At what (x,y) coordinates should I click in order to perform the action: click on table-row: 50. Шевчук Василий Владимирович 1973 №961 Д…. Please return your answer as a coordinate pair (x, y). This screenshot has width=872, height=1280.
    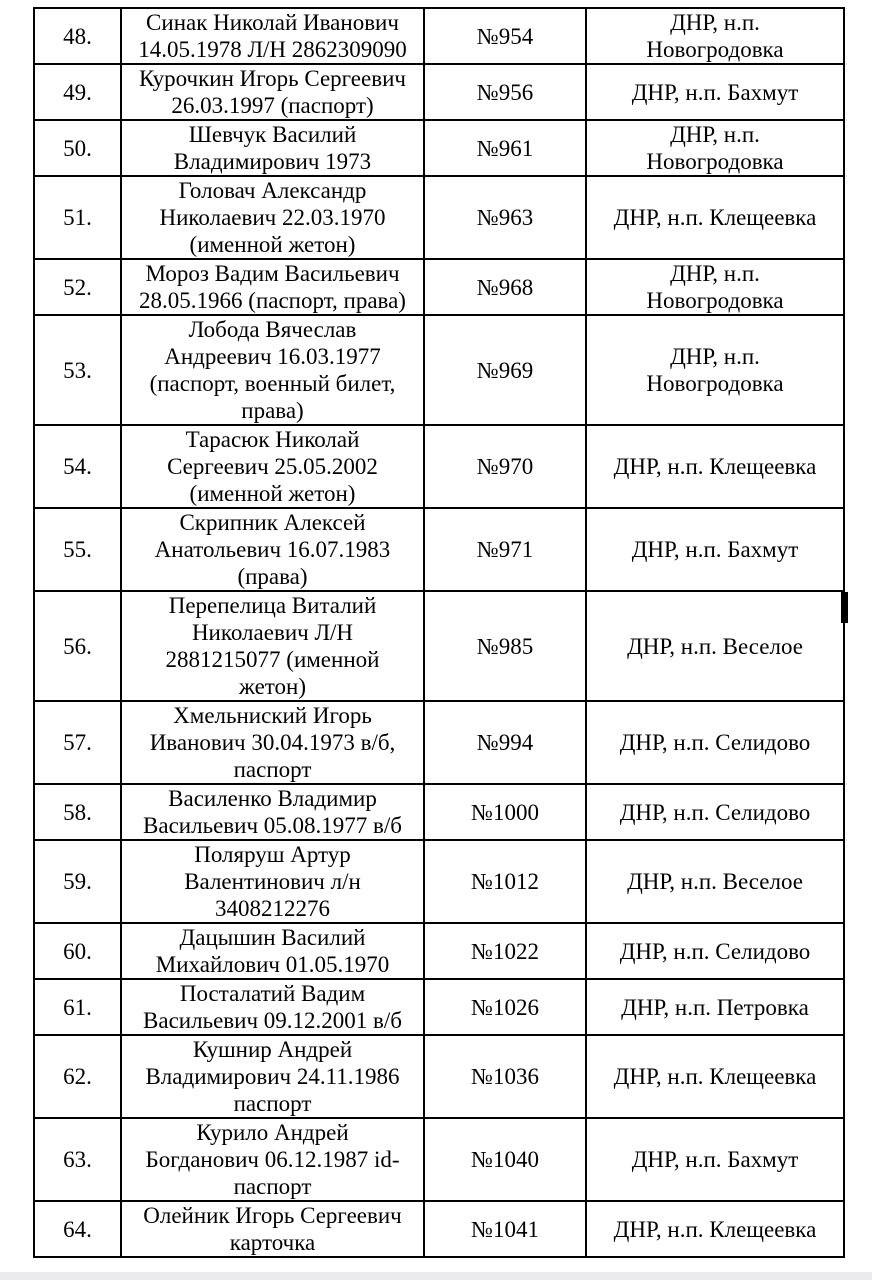
    Looking at the image, I should click on (439, 148).